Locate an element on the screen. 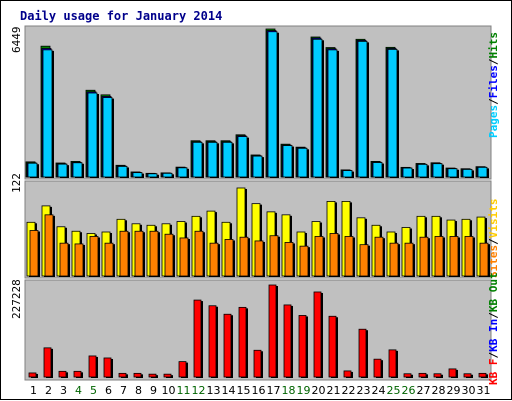  panel-visits-right-label: Sites/Visits is located at coordinates (493, 239).